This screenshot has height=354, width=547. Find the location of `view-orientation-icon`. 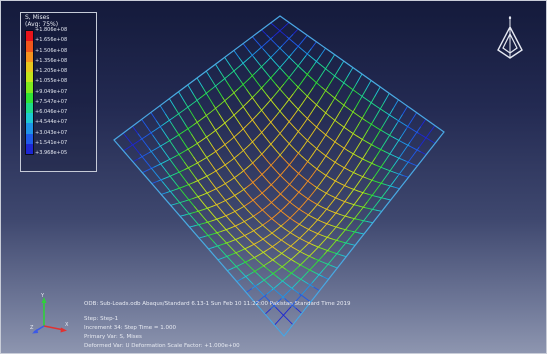

view-orientation-icon is located at coordinates (510, 38).